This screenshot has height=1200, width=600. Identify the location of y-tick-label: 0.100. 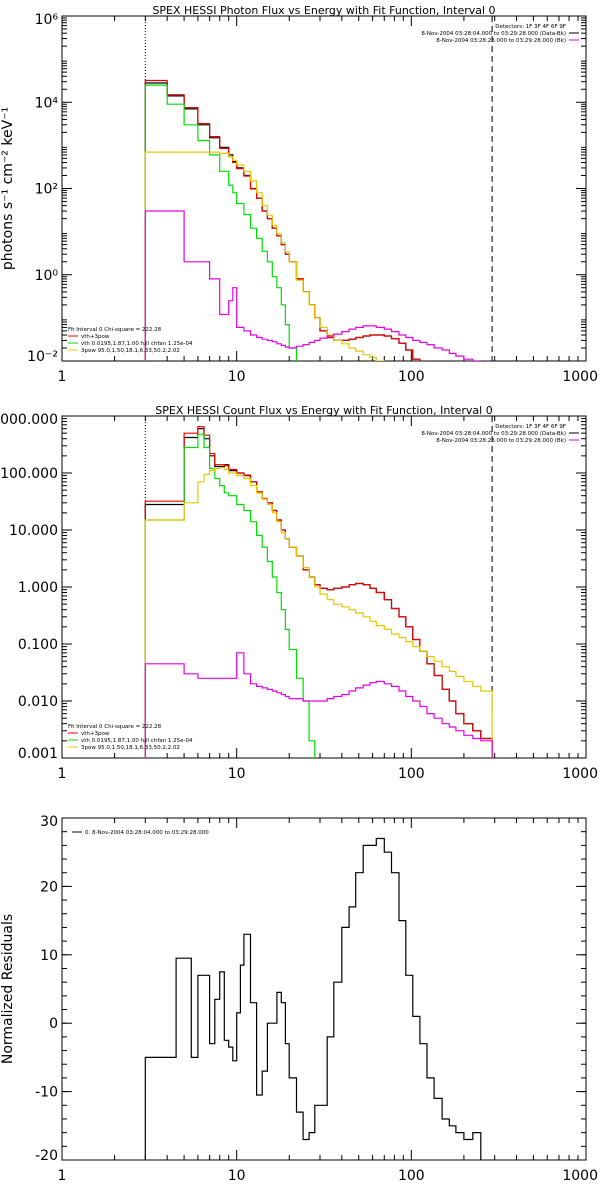
(38, 645).